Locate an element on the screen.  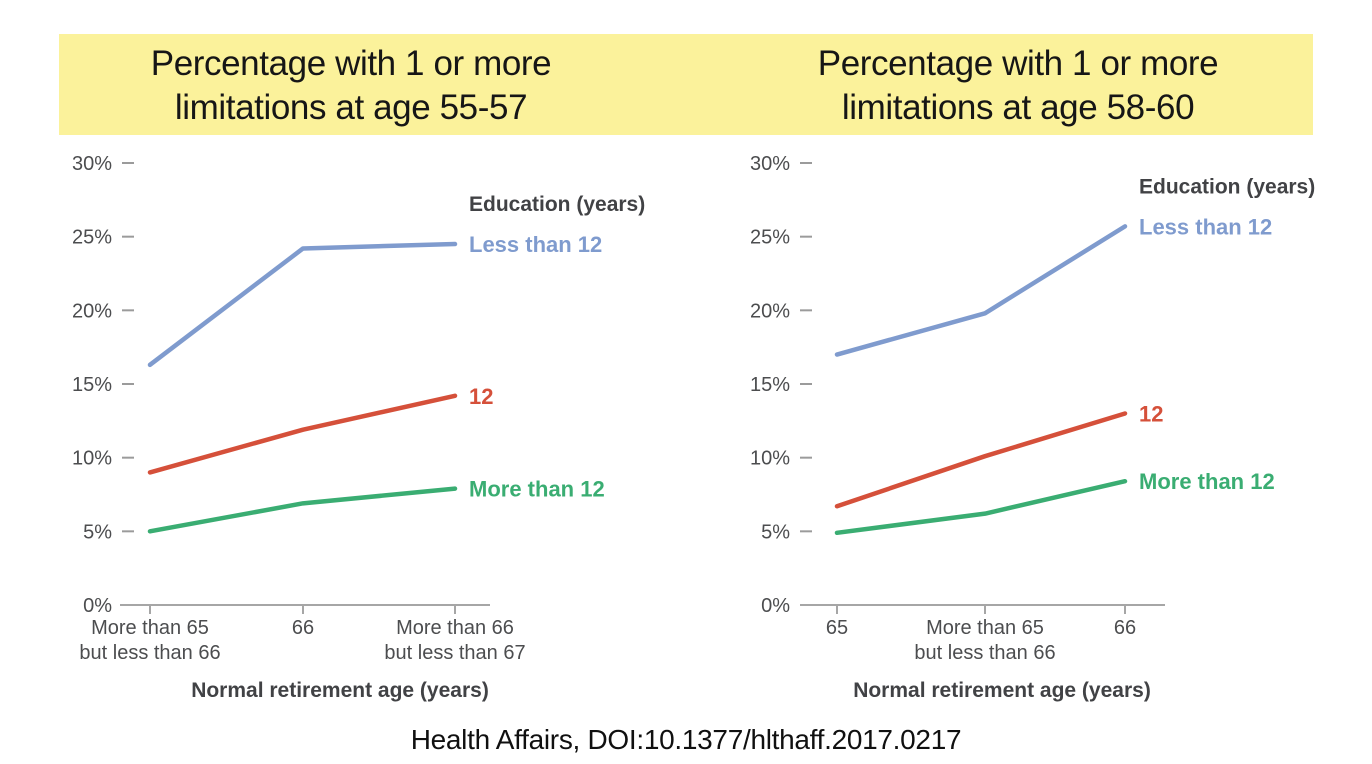
x-category-label: but less than 67 is located at coordinates (454, 653).